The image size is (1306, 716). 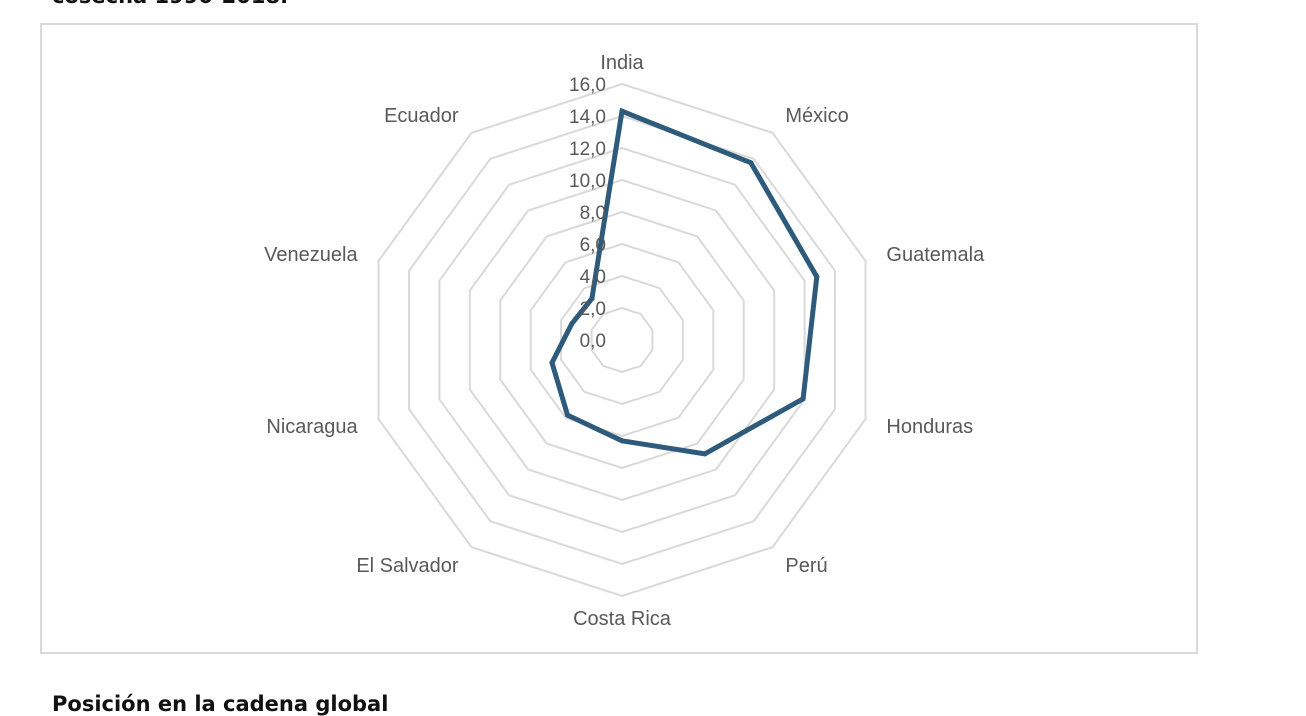 I want to click on category-label: Venezuela, so click(x=311, y=255).